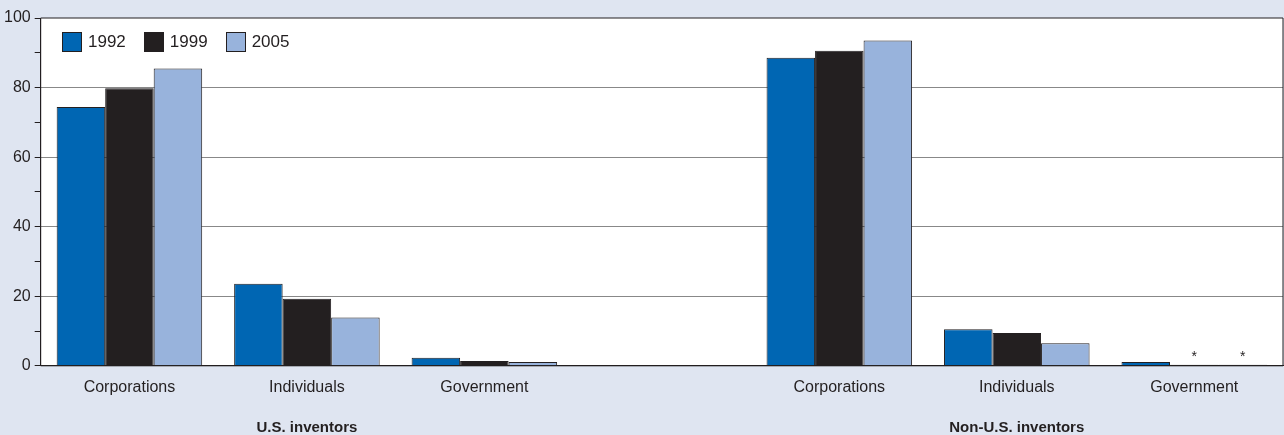 The height and width of the screenshot is (435, 1284). Describe the element at coordinates (188, 42) in the screenshot. I see `legend-label: 1999` at that location.